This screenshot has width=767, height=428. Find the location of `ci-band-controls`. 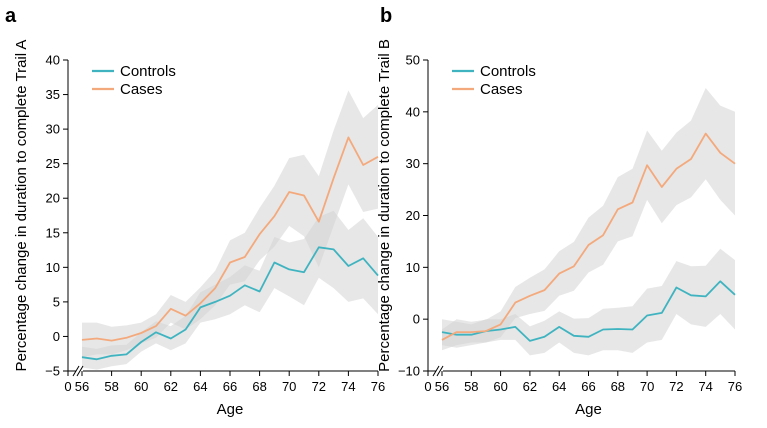

ci-band-controls is located at coordinates (588, 302).